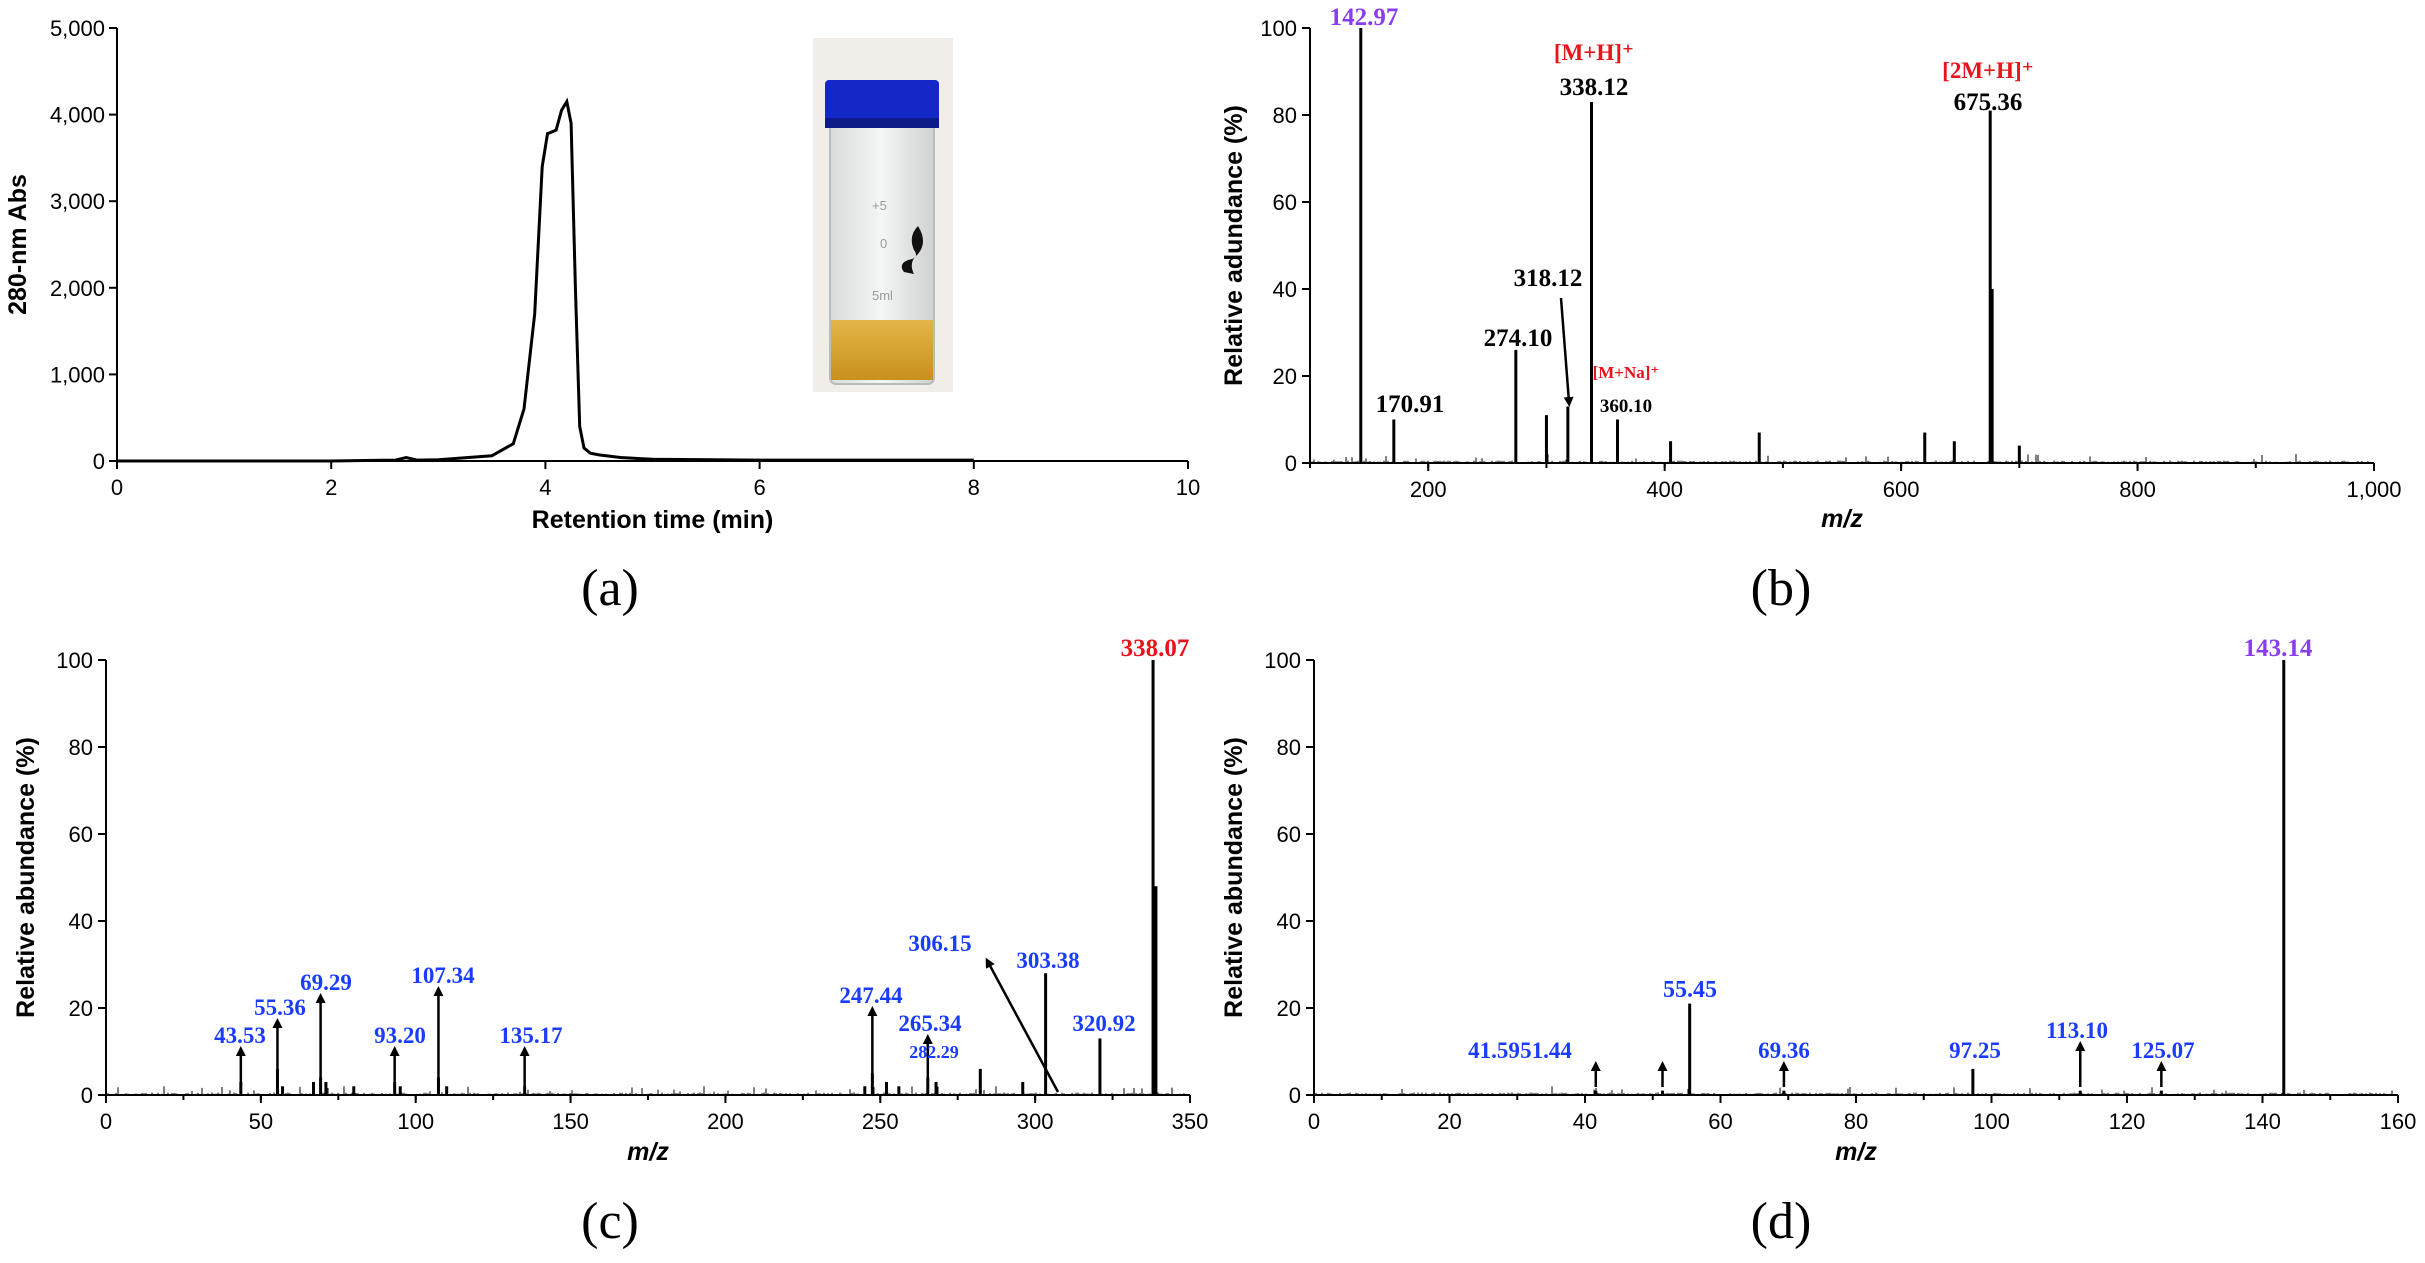 This screenshot has width=2425, height=1263. What do you see at coordinates (939, 943) in the screenshot?
I see `peak-label: 306.15` at bounding box center [939, 943].